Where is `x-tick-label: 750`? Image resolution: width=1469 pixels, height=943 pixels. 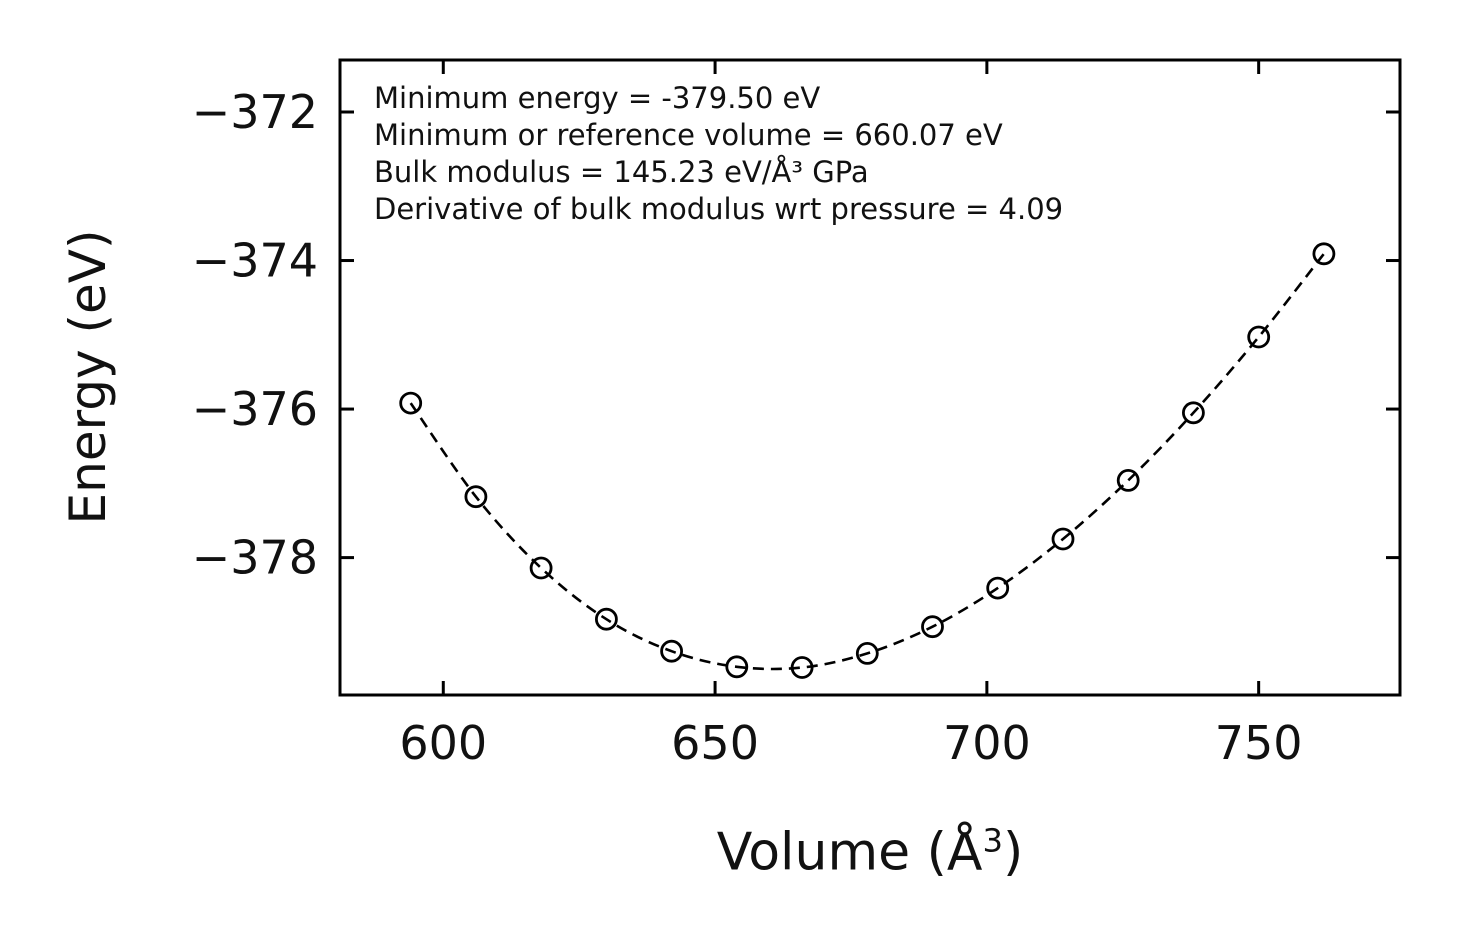 x-tick-label: 750 is located at coordinates (1259, 743).